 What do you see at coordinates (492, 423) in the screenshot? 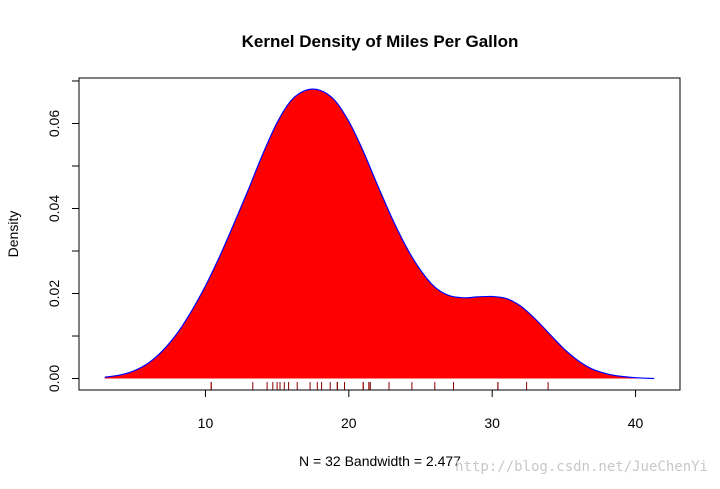
I see `x-tick-label: 30` at bounding box center [492, 423].